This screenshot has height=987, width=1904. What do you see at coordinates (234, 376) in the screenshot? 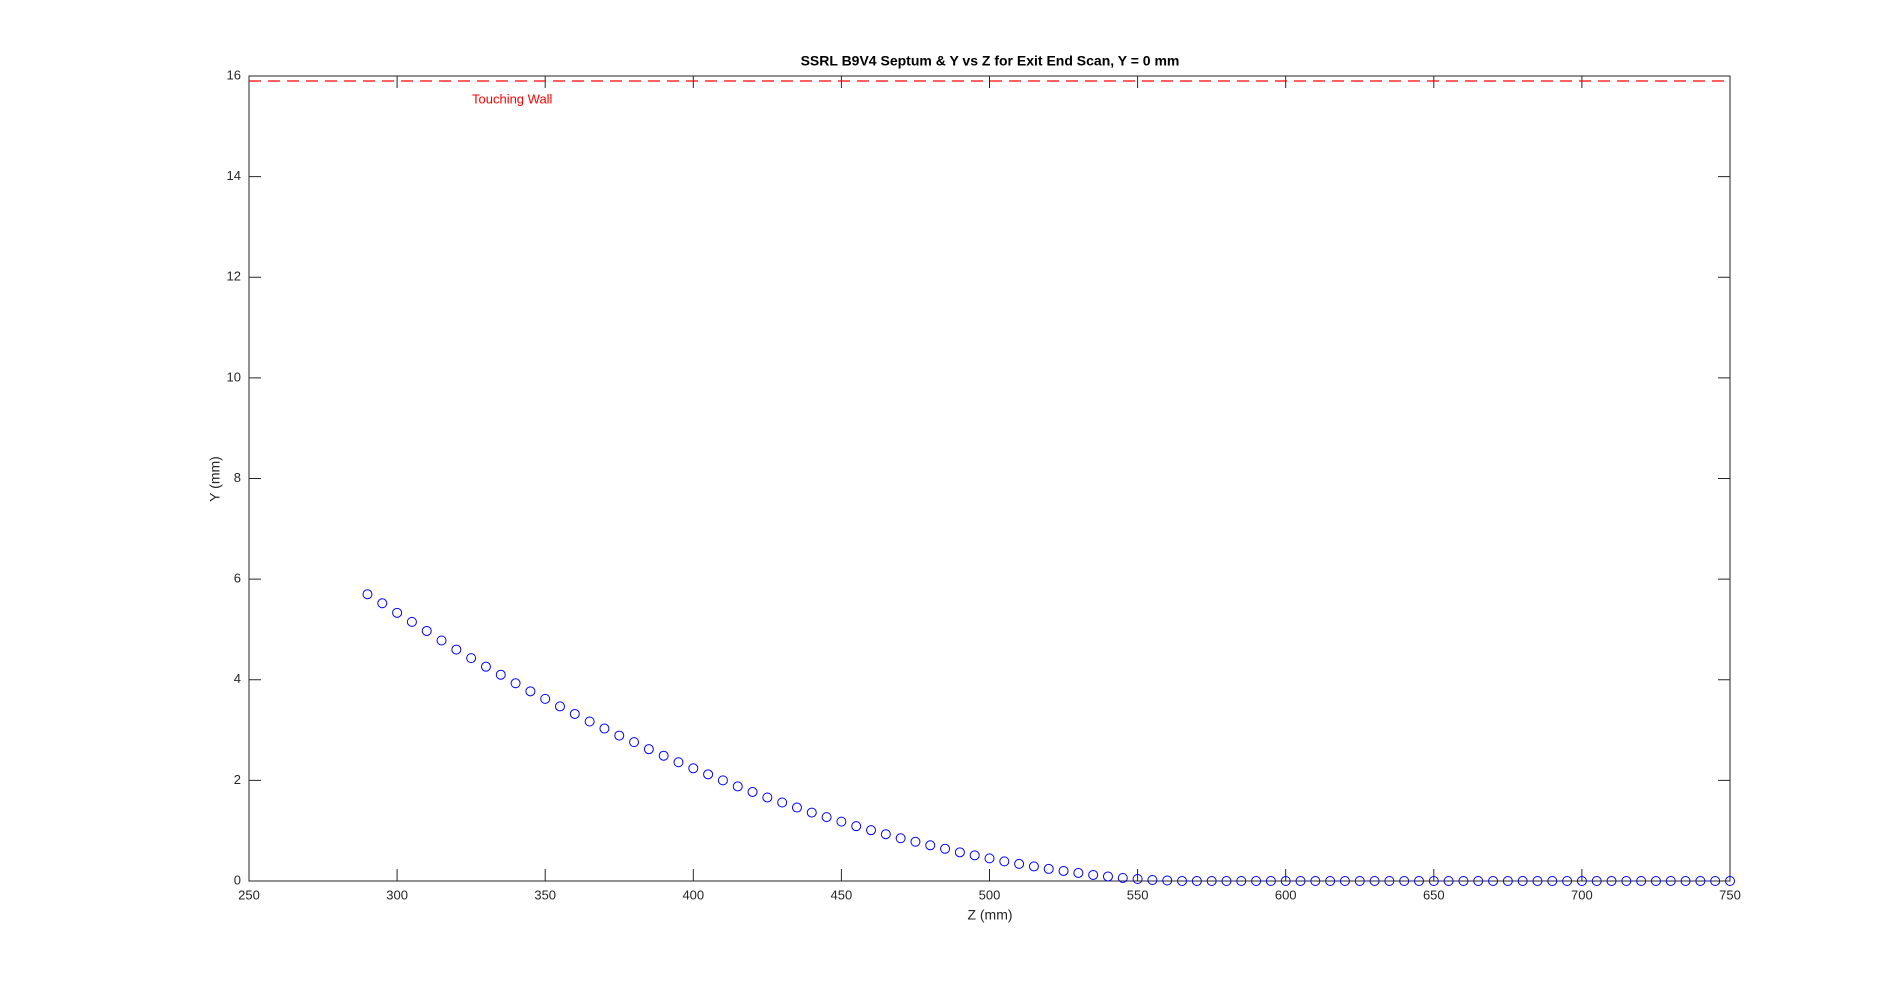
I see `y-tick-label: 10` at bounding box center [234, 376].